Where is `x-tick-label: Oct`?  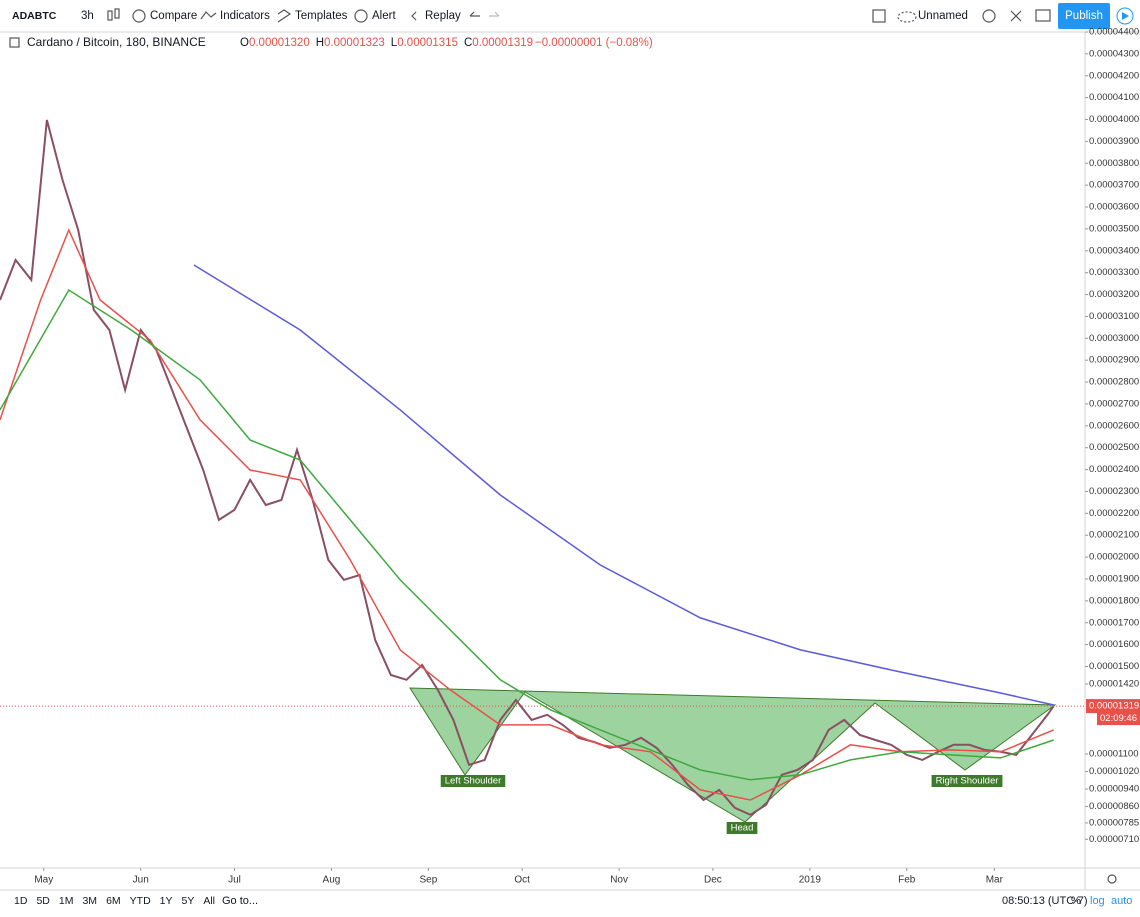 x-tick-label: Oct is located at coordinates (522, 880).